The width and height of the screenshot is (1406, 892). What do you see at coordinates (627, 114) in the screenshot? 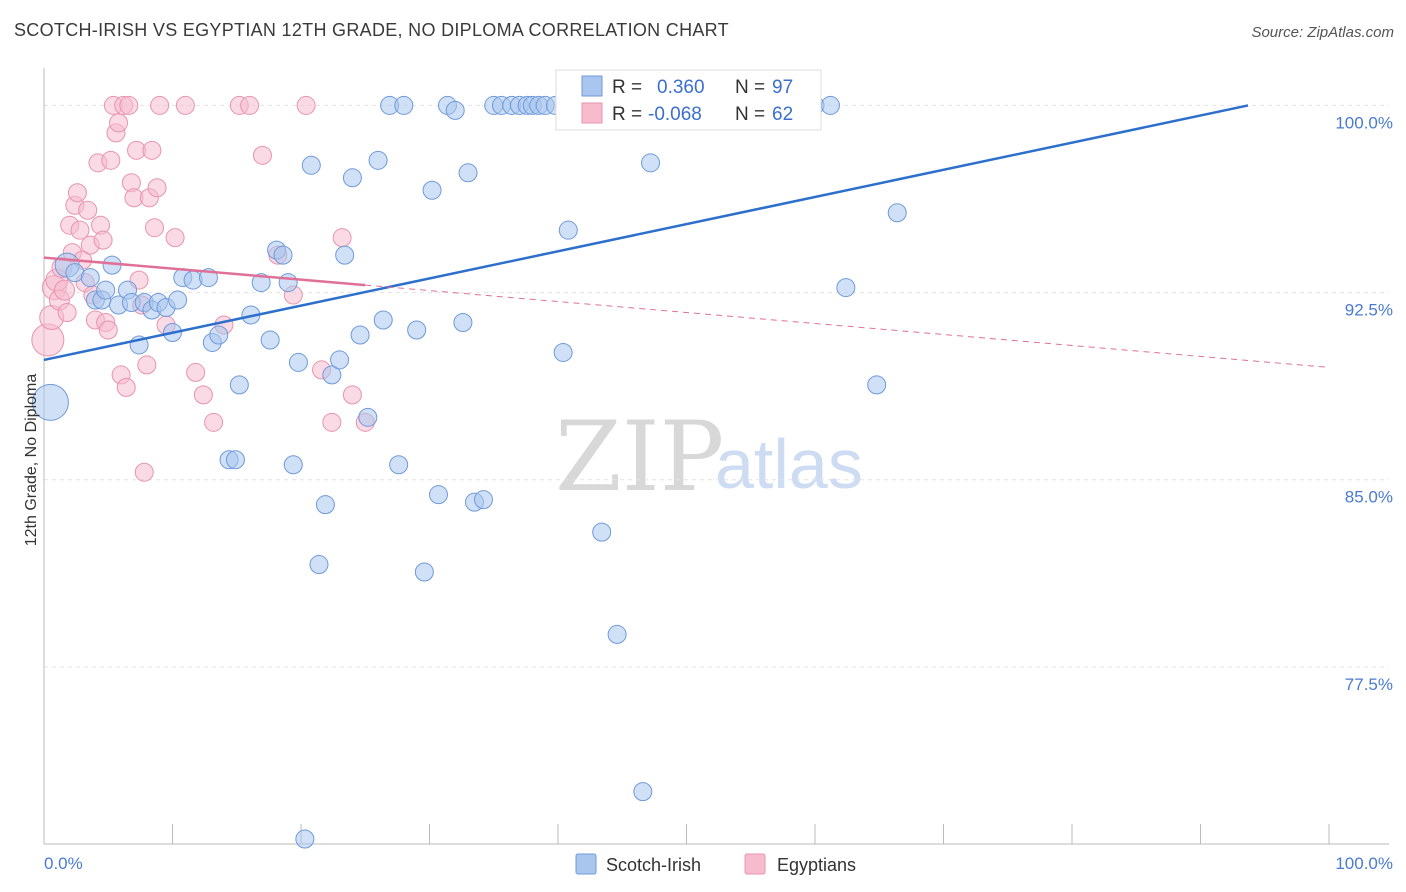
I see `legend-r-label-egyptians: R =` at bounding box center [627, 114].